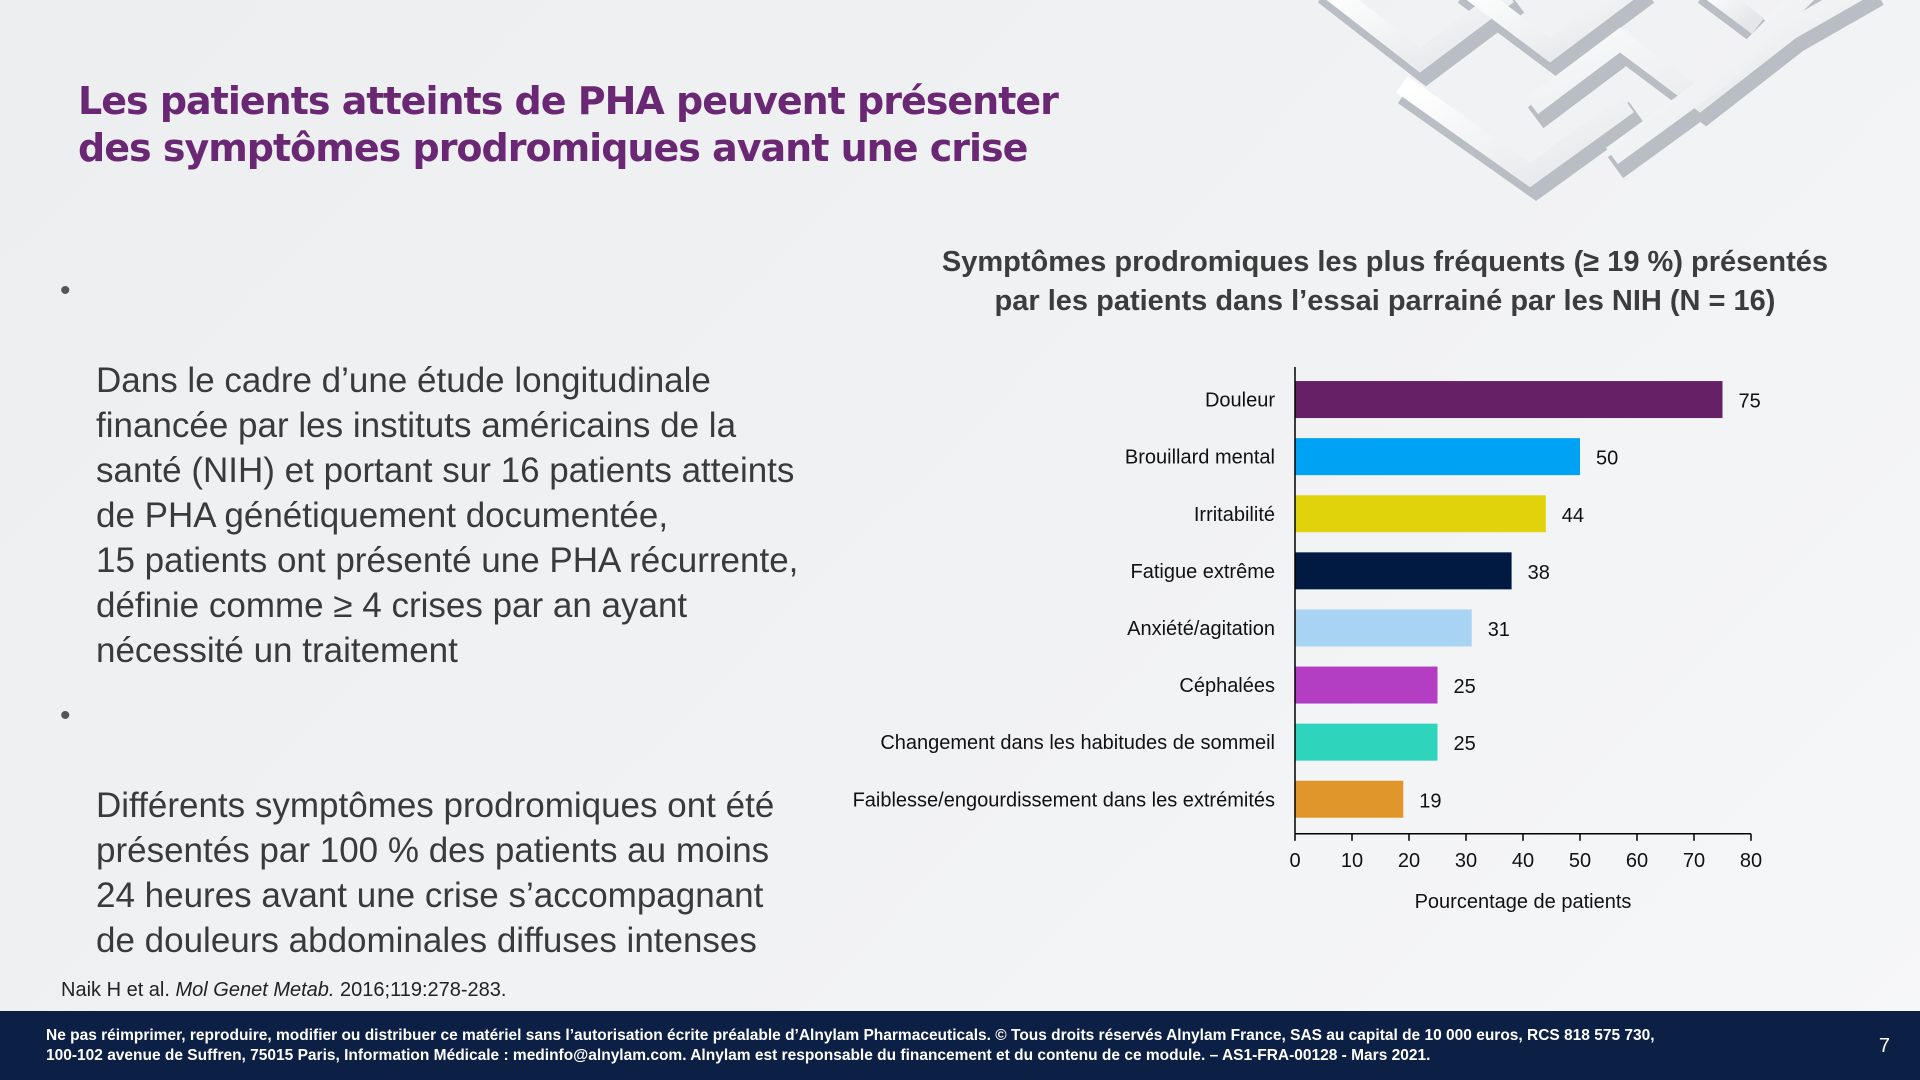  Describe the element at coordinates (255, 990) in the screenshot. I see `citation-journal: Mol Genet Metab.` at that location.